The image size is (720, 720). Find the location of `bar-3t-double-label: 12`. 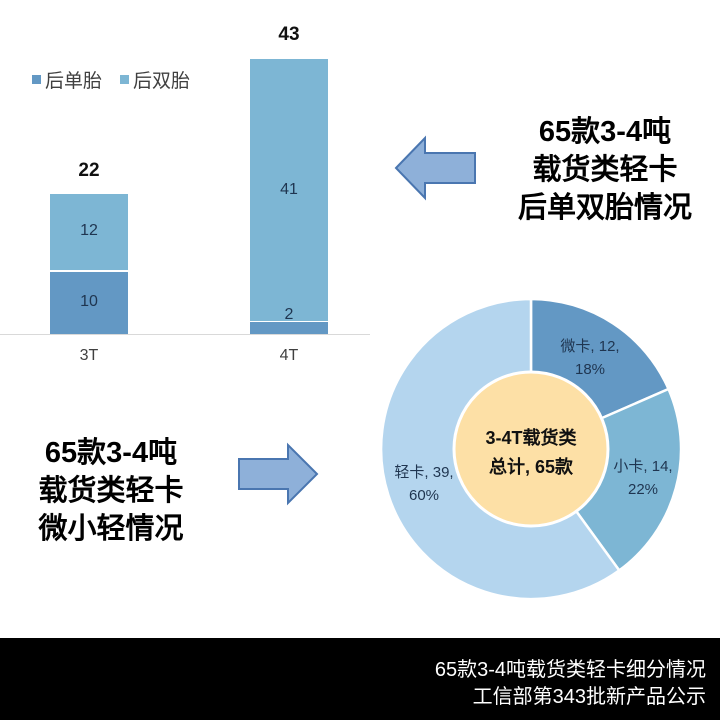

bar-3t-double-label: 12 is located at coordinates (89, 230).